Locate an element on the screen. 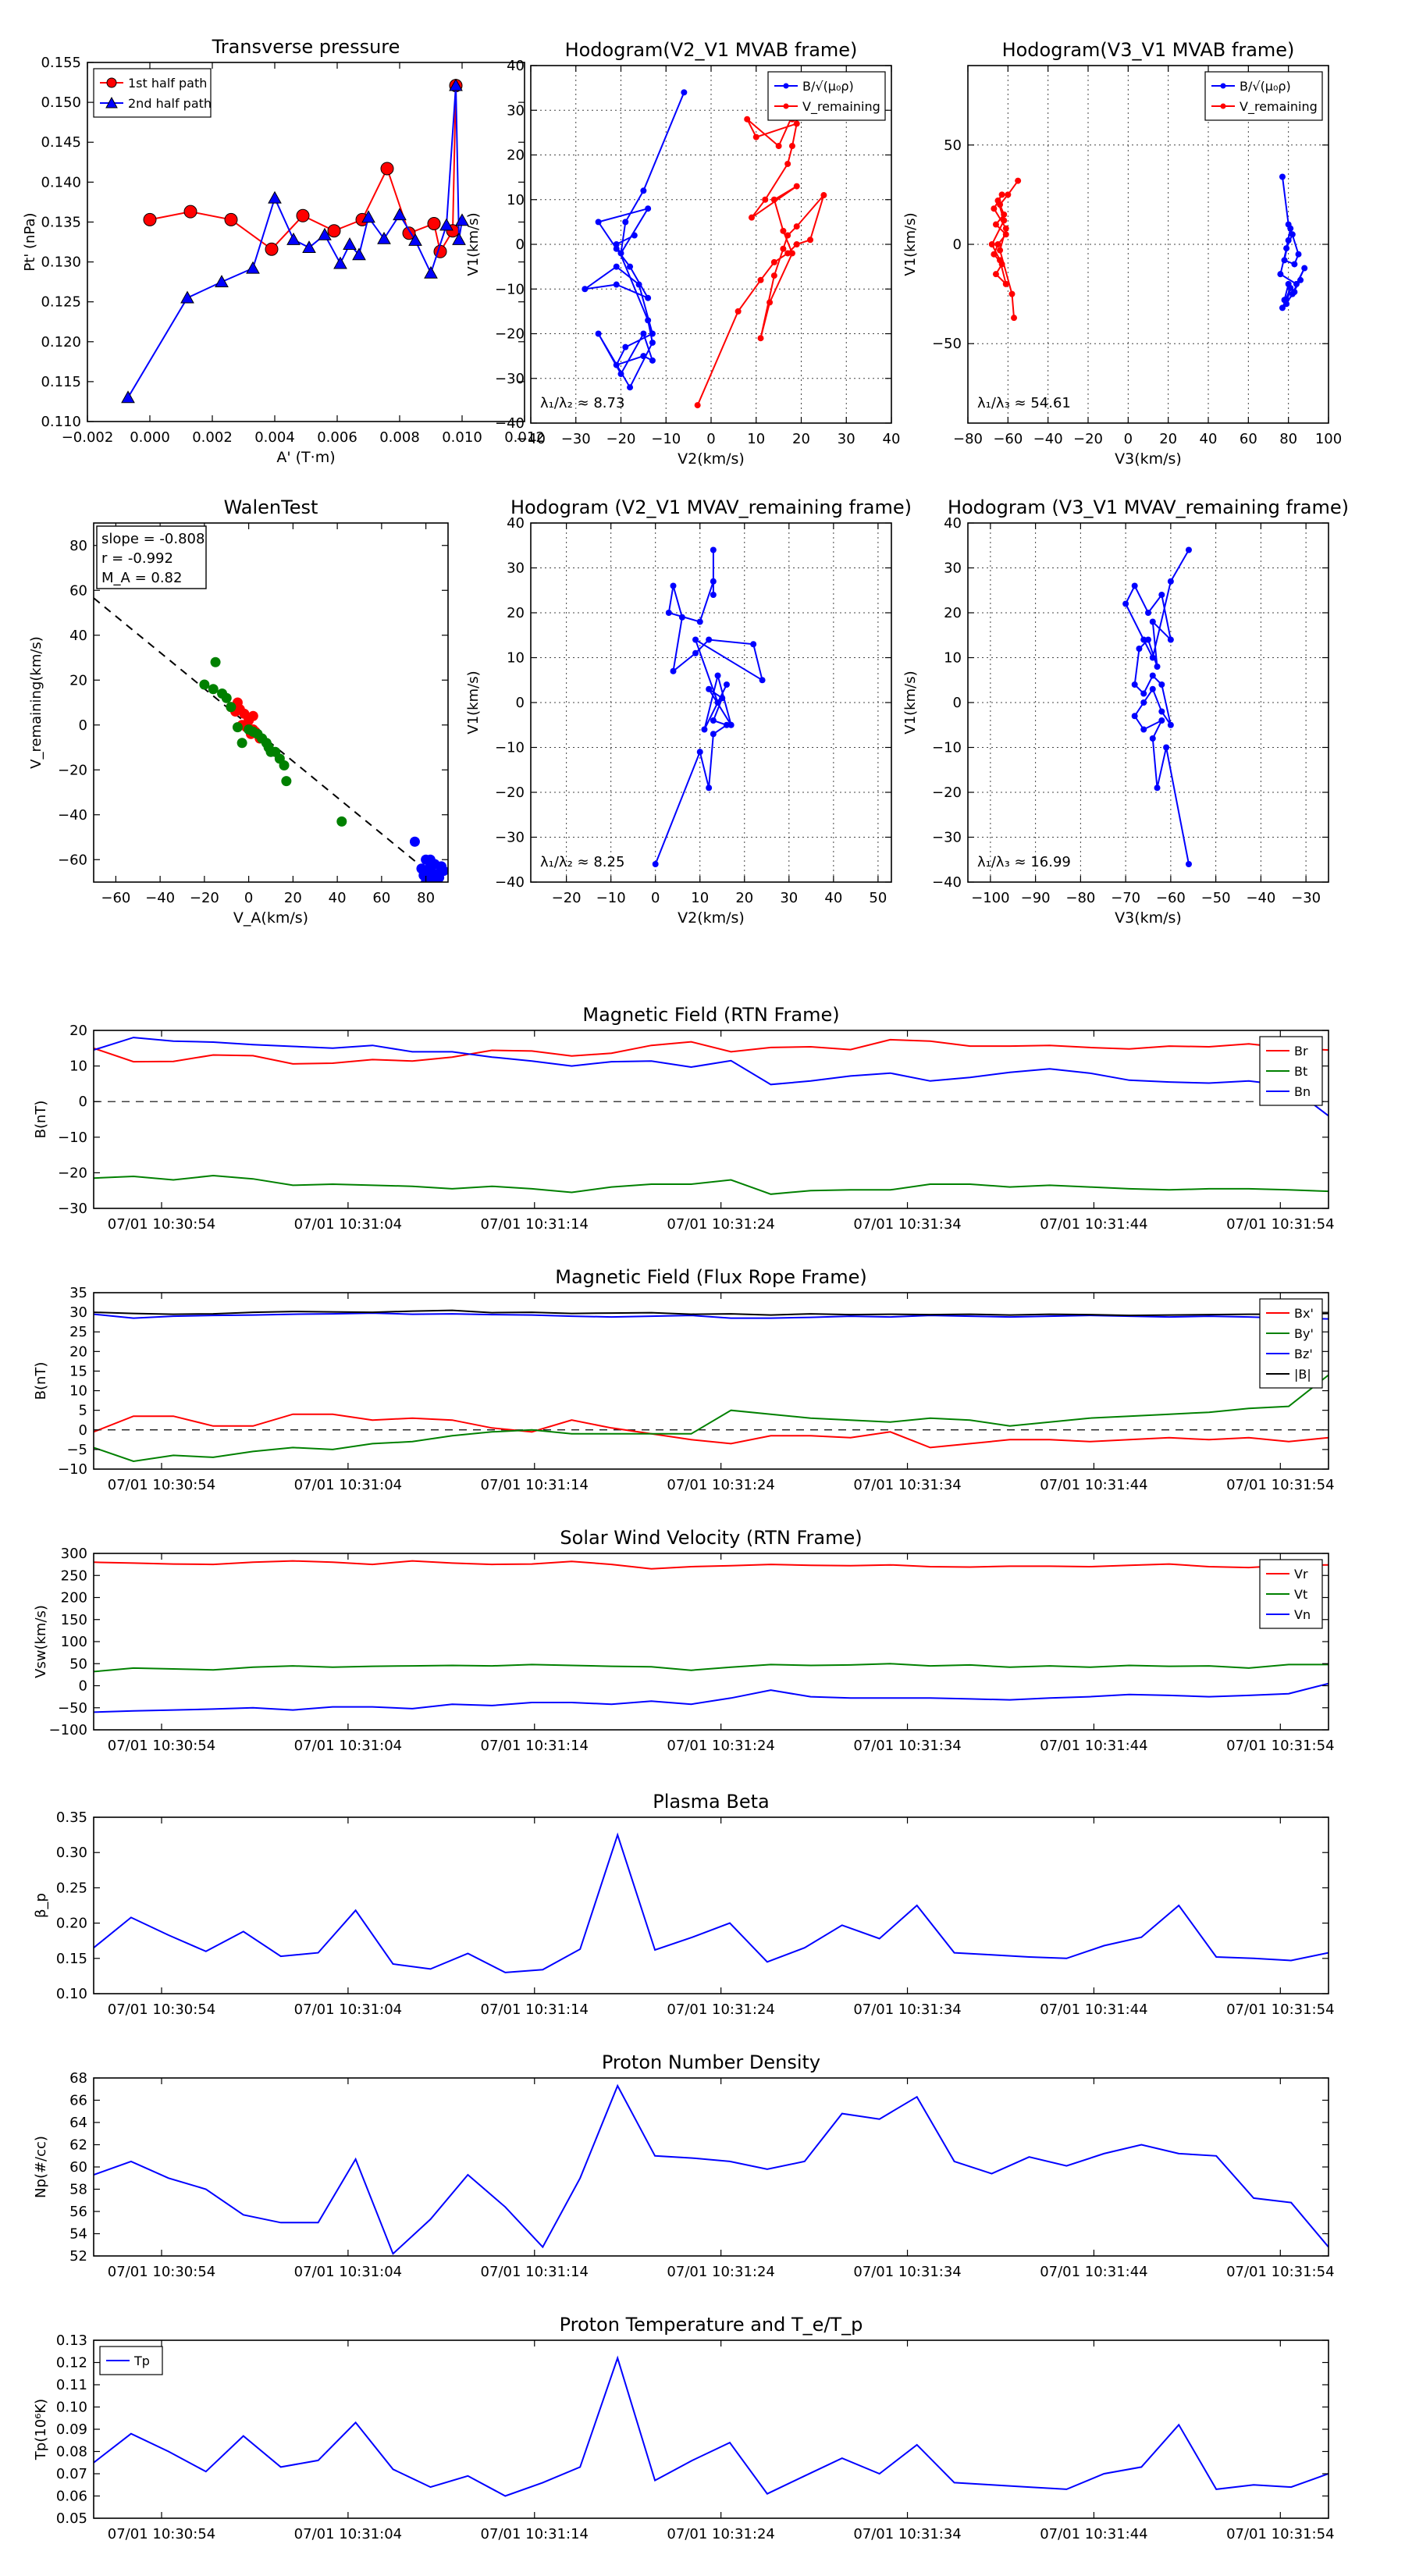 Image resolution: width=1405 pixels, height=2576 pixels. y-tick-label: 0.15 is located at coordinates (72, 1959).